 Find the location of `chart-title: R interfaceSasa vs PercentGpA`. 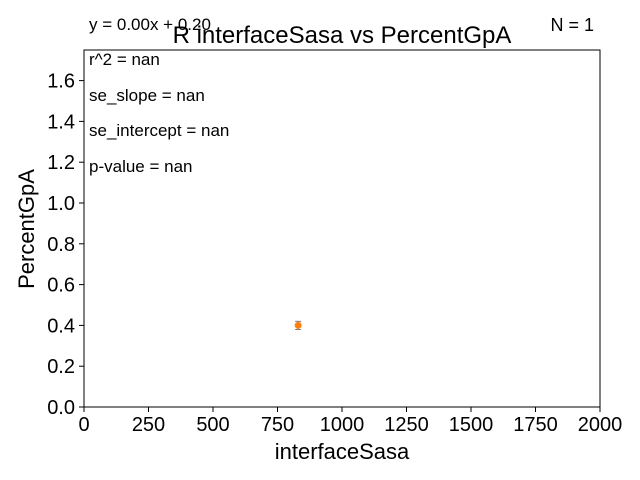

chart-title: R interfaceSasa vs PercentGpA is located at coordinates (342, 35).